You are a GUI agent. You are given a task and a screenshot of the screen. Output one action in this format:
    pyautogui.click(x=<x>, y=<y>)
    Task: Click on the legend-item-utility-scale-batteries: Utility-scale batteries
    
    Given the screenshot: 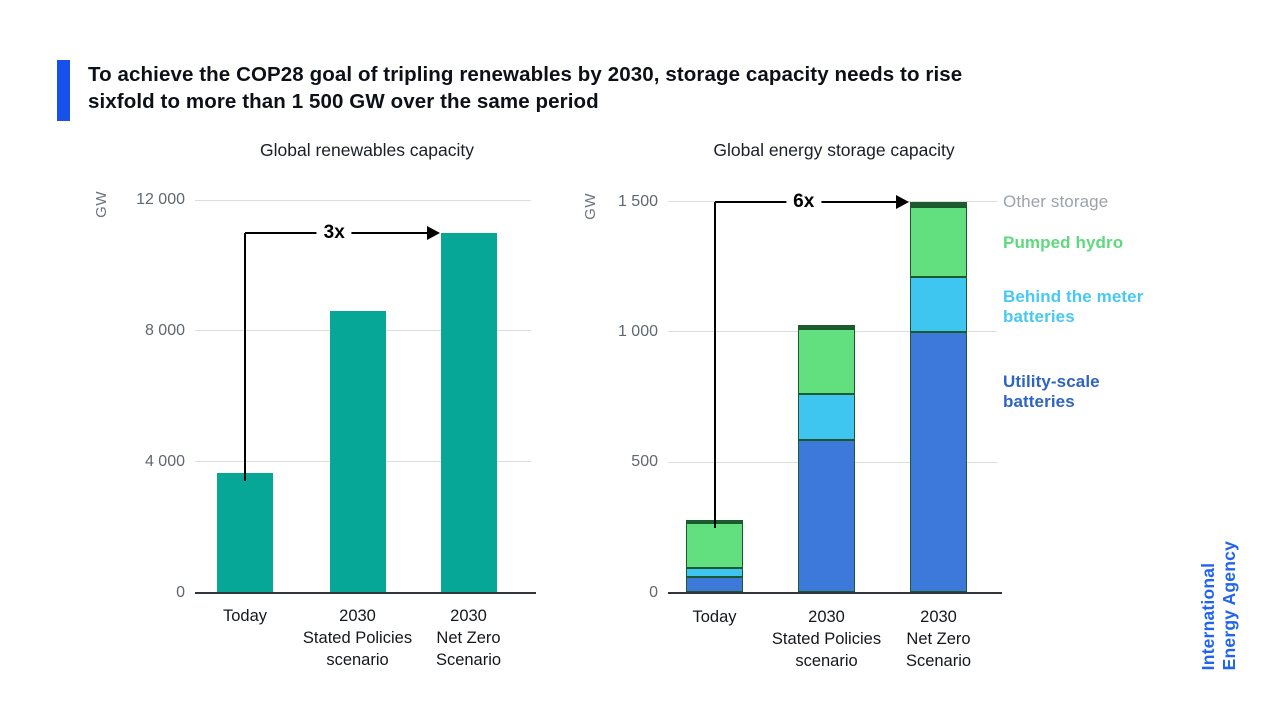 What is the action you would take?
    pyautogui.click(x=1051, y=391)
    